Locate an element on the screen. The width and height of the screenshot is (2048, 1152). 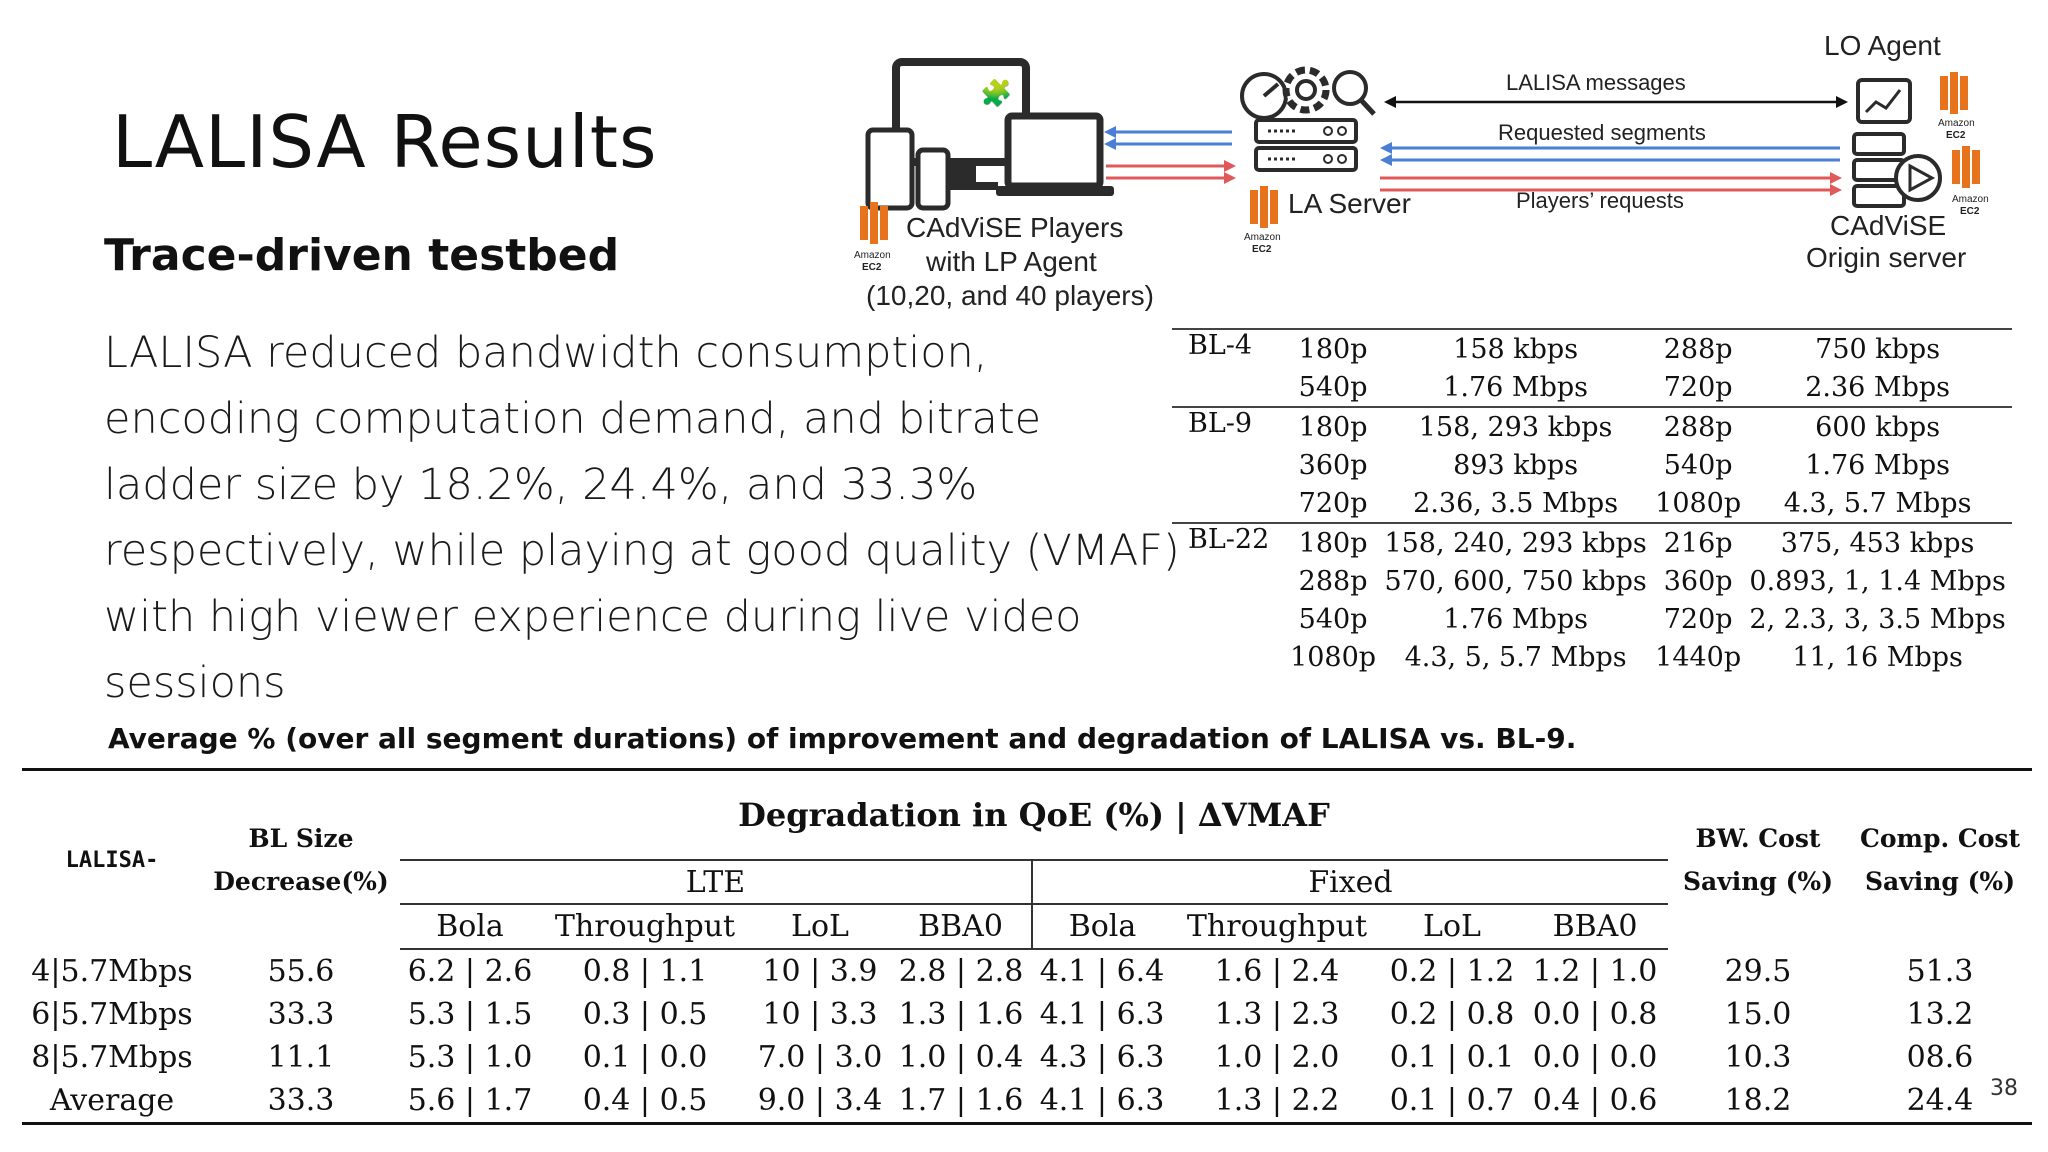
subcol-header: Bola is located at coordinates (1102, 927).